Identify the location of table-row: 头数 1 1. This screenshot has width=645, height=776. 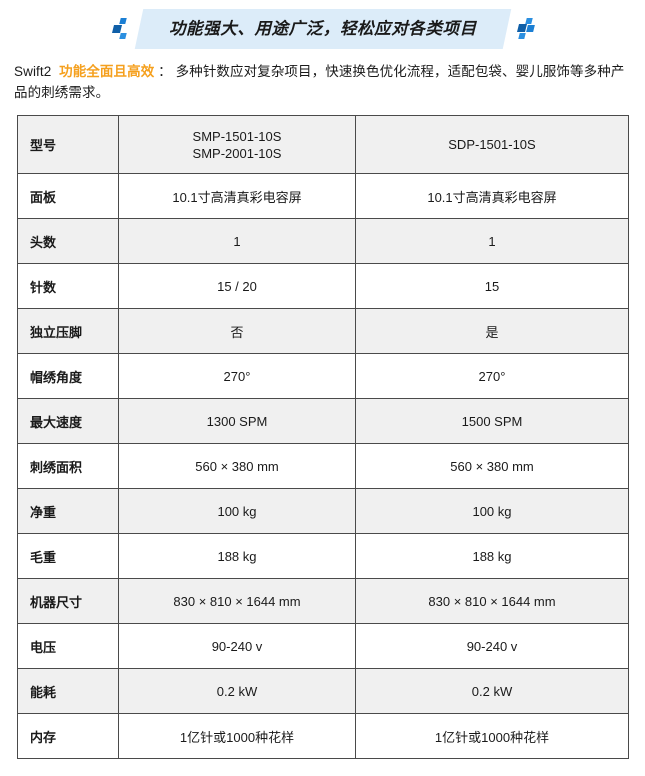
(323, 241).